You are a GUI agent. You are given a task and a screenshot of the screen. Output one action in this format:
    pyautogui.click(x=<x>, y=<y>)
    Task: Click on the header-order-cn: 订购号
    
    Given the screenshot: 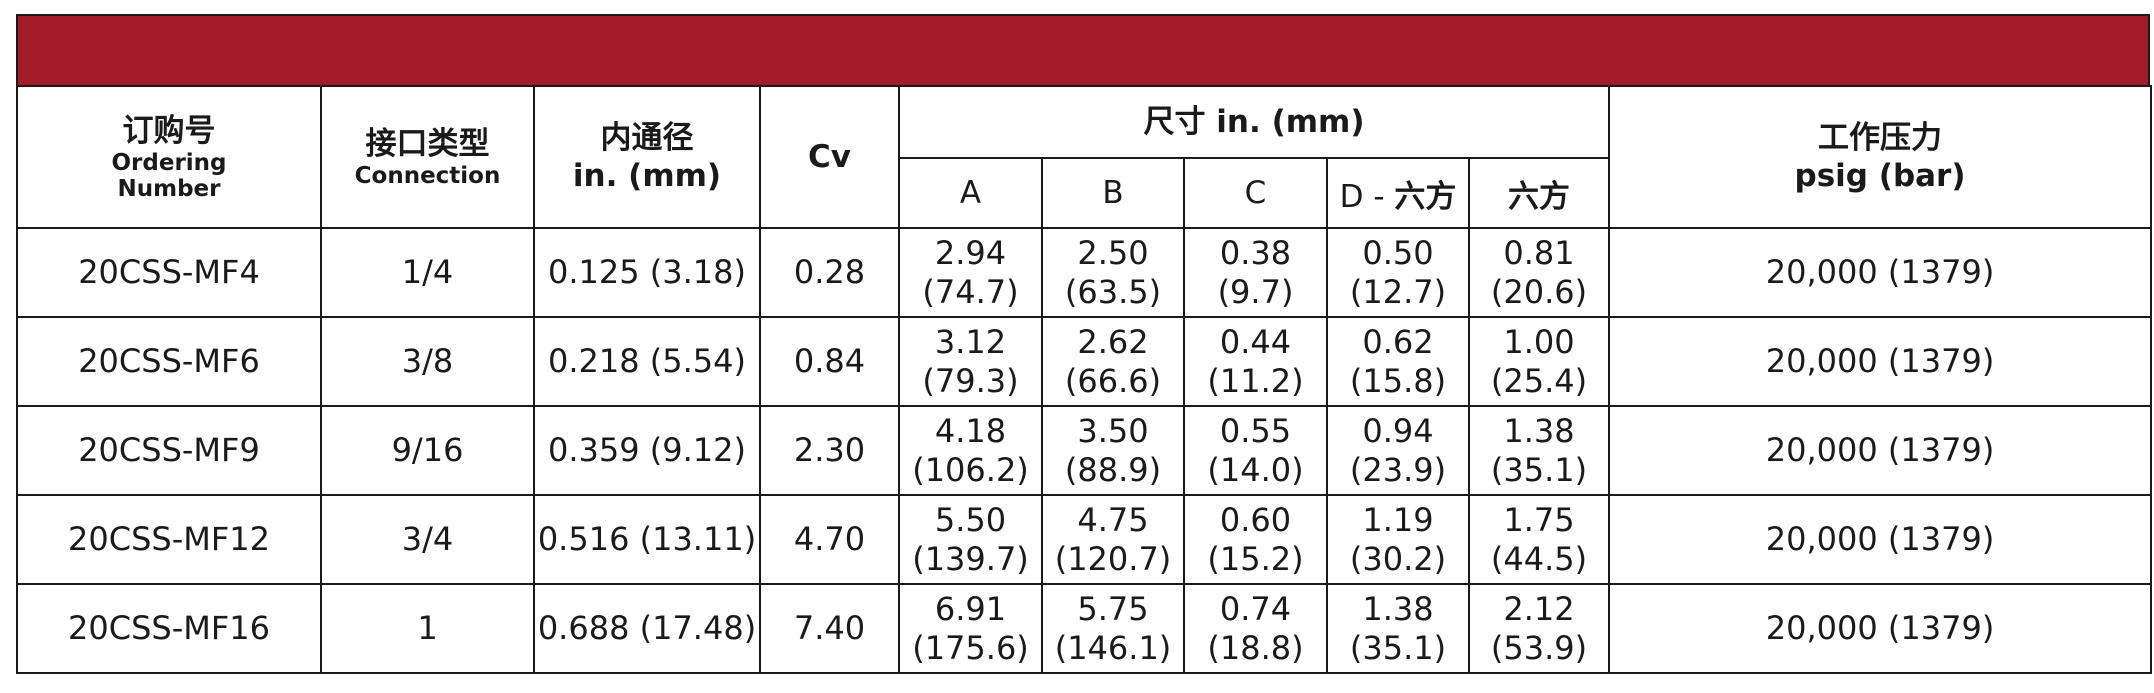 What is the action you would take?
    pyautogui.click(x=169, y=131)
    